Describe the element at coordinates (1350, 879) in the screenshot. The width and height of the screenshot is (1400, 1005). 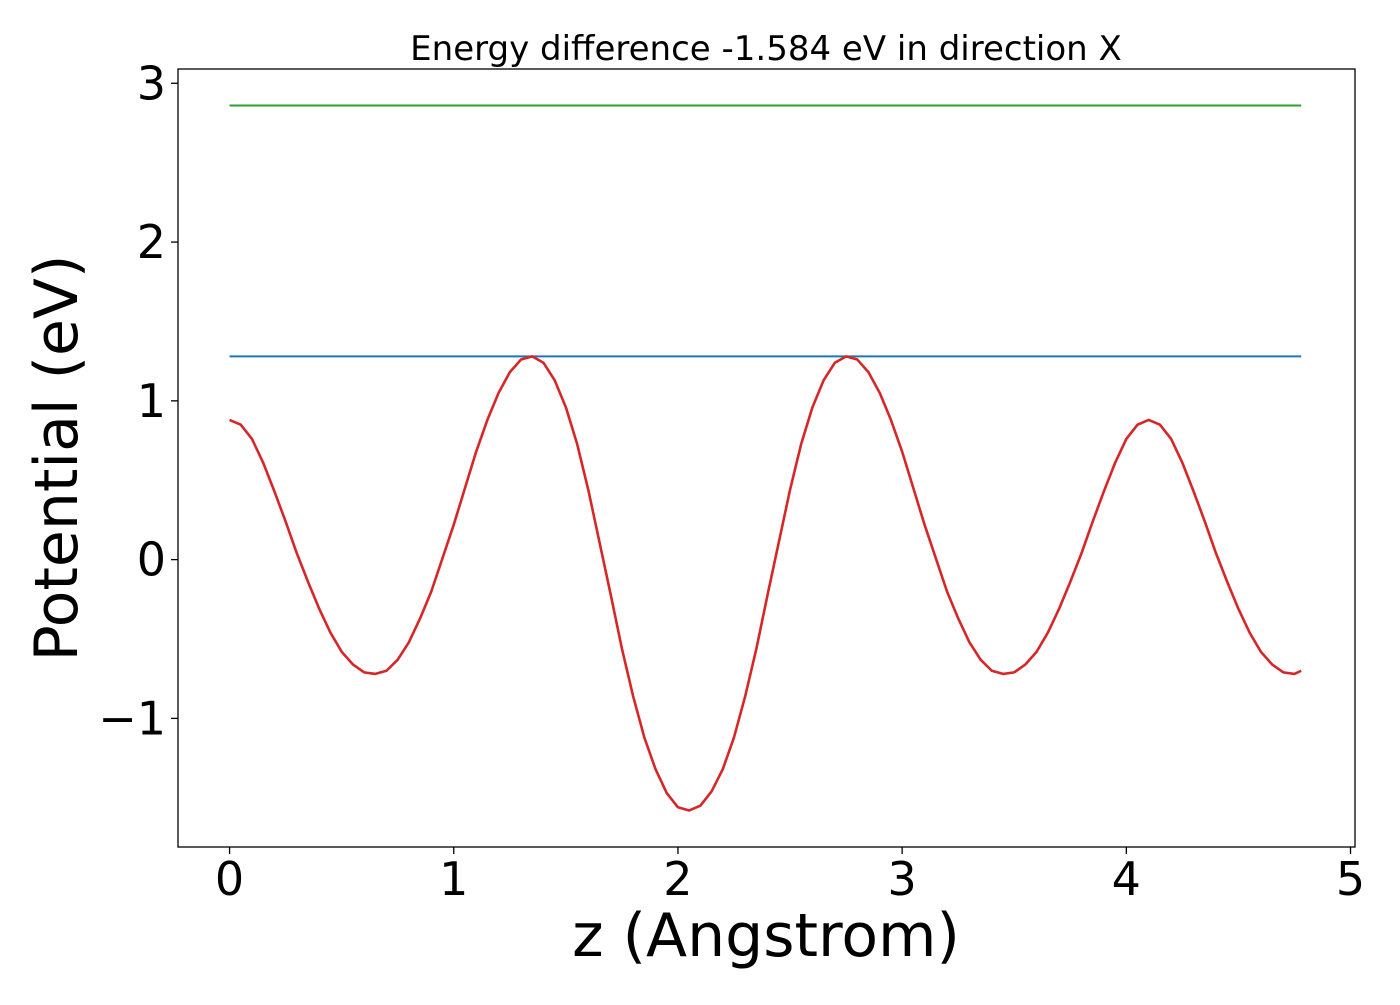
I see `x-tick-label: 5` at that location.